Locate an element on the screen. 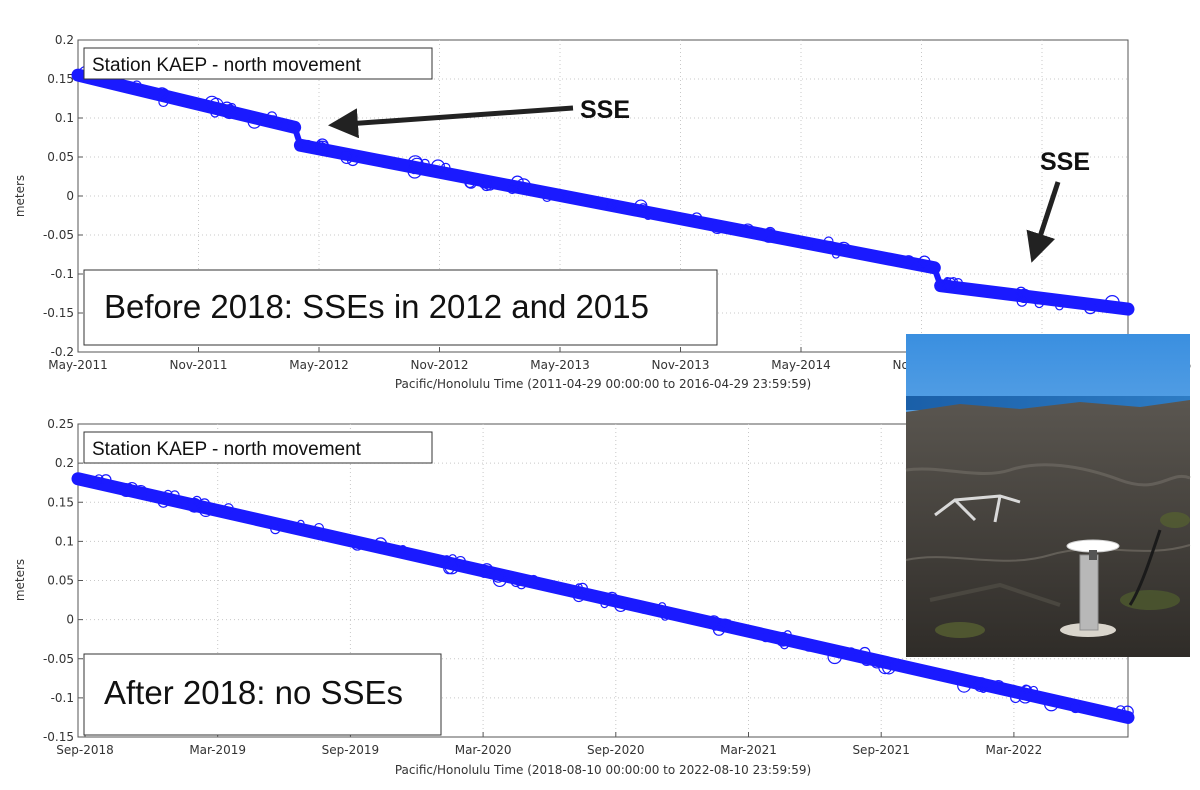  y-tick-label: 0.15 is located at coordinates (60, 79).